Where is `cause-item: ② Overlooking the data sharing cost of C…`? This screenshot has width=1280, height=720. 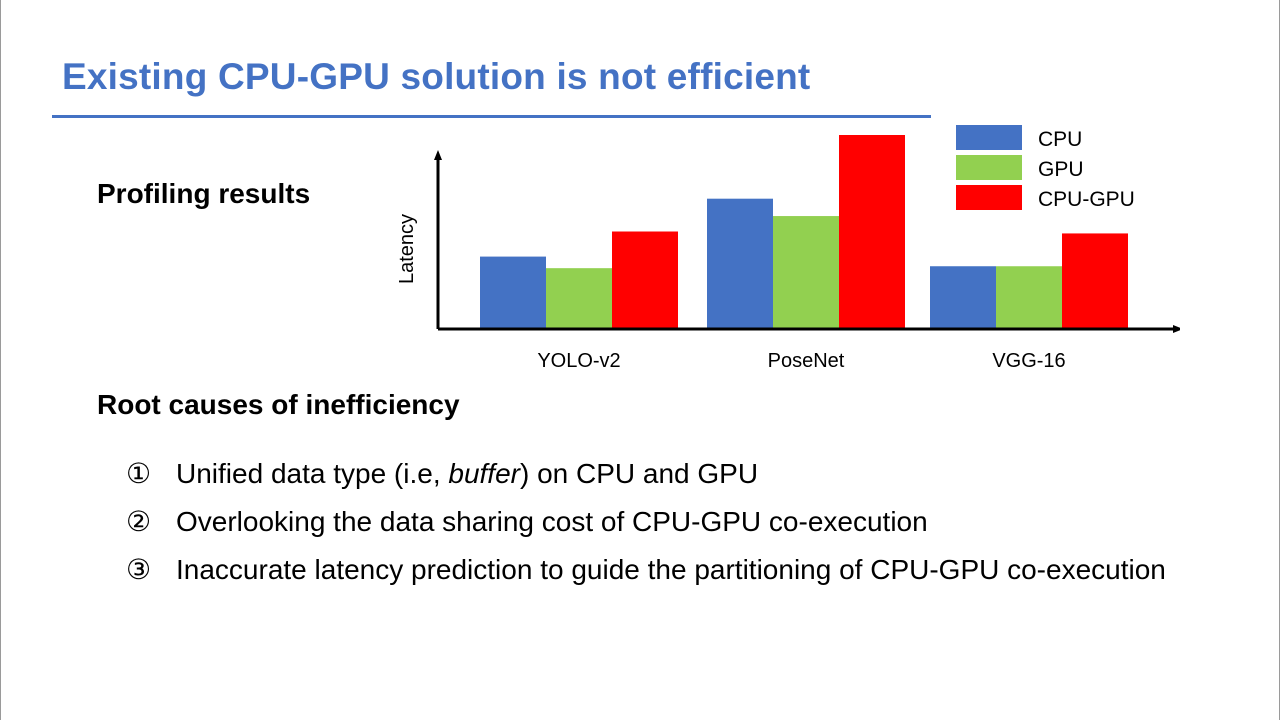
cause-item: ② Overlooking the data sharing cost of C… is located at coordinates (666, 522).